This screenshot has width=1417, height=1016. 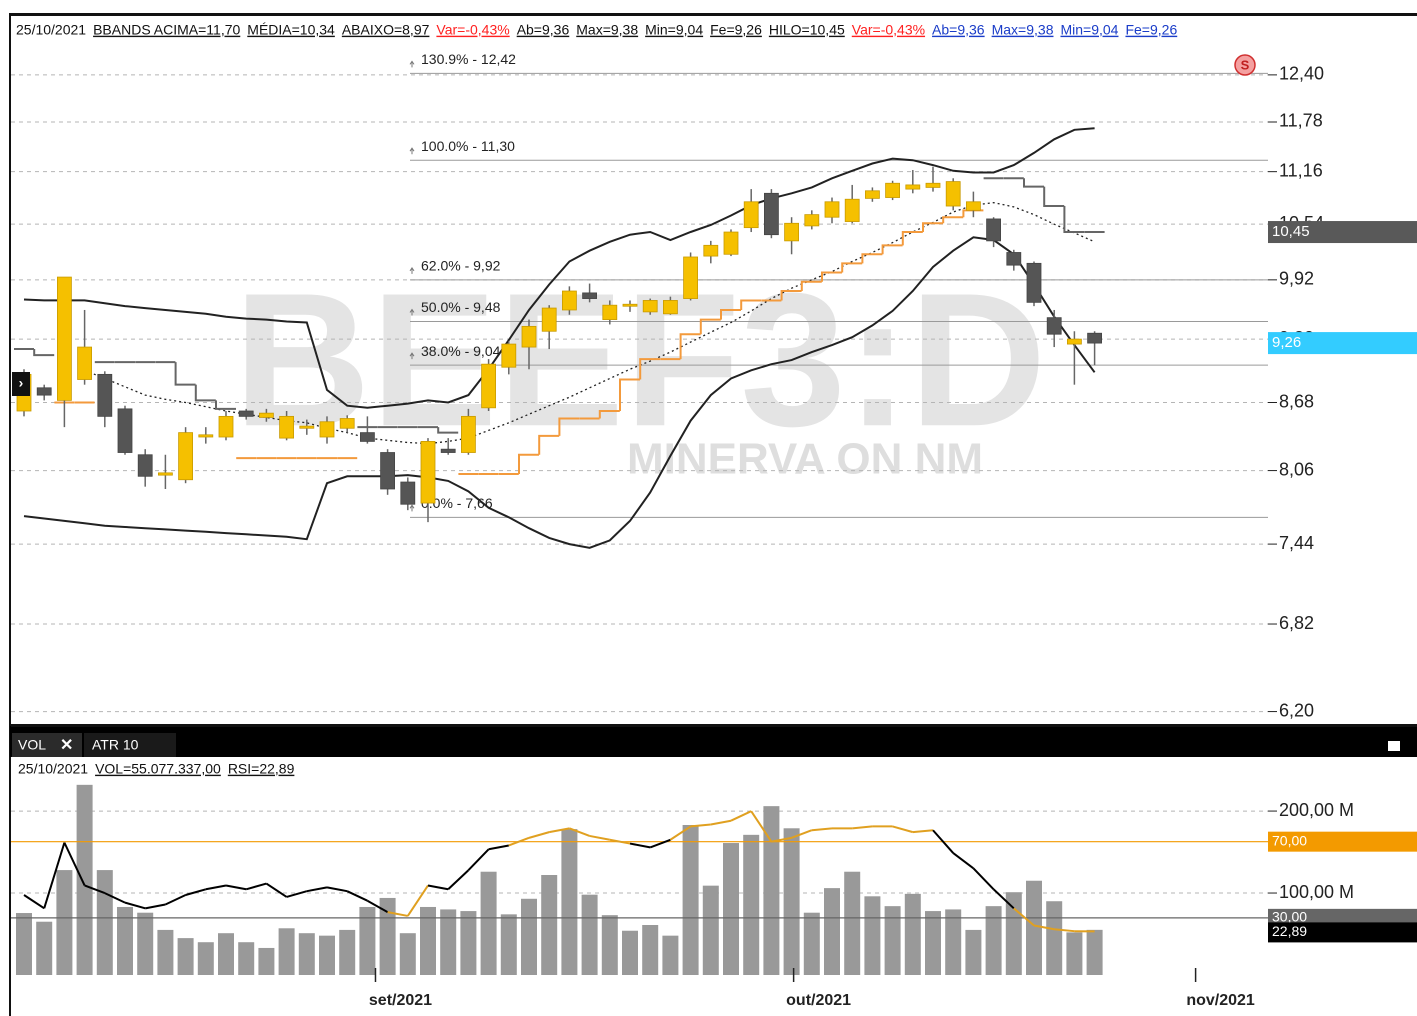 What do you see at coordinates (607, 30) in the screenshot?
I see `header-item: Max=9,38` at bounding box center [607, 30].